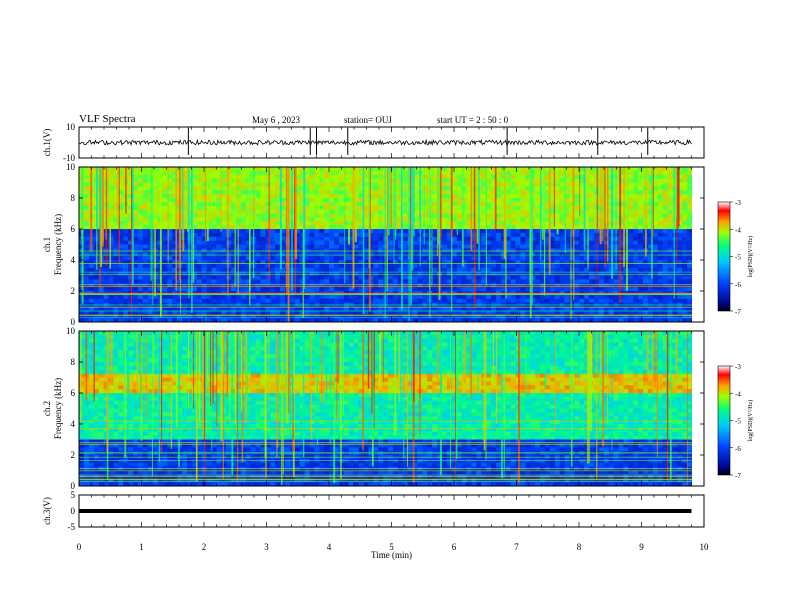 This screenshot has width=792, height=612. What do you see at coordinates (473, 120) in the screenshot?
I see `start-time-label: start UT = 2 : 50 : 0` at bounding box center [473, 120].